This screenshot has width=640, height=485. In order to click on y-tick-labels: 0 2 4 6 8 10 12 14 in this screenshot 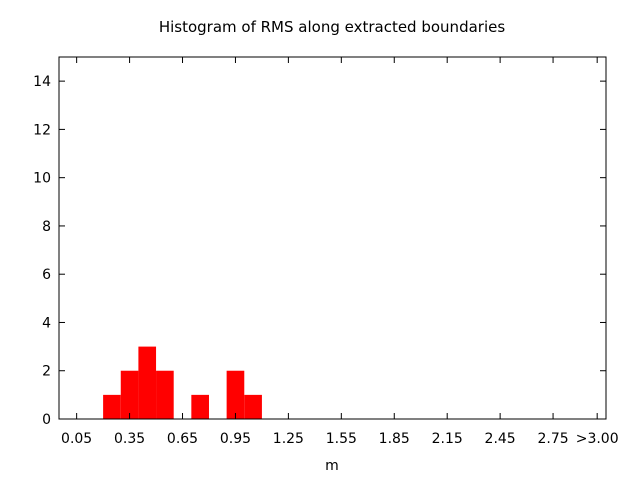, I will do `click(42, 251)`.